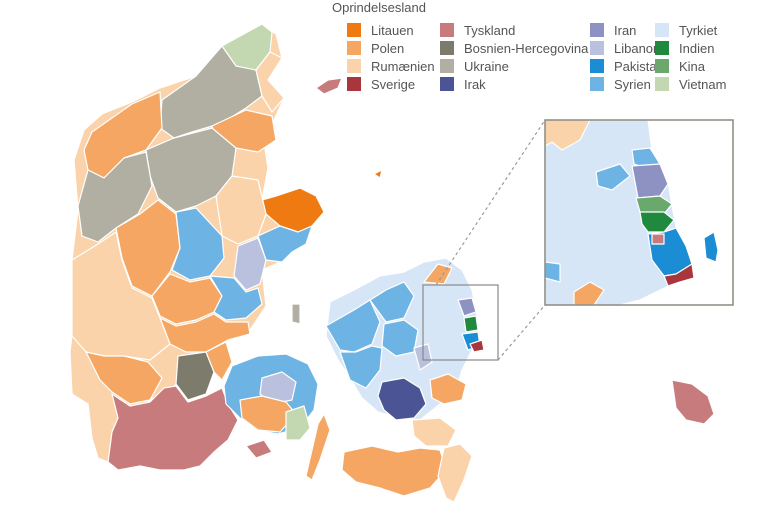 This screenshot has height=513, width=770. What do you see at coordinates (250, 264) in the screenshot?
I see `region-skanderborg` at bounding box center [250, 264].